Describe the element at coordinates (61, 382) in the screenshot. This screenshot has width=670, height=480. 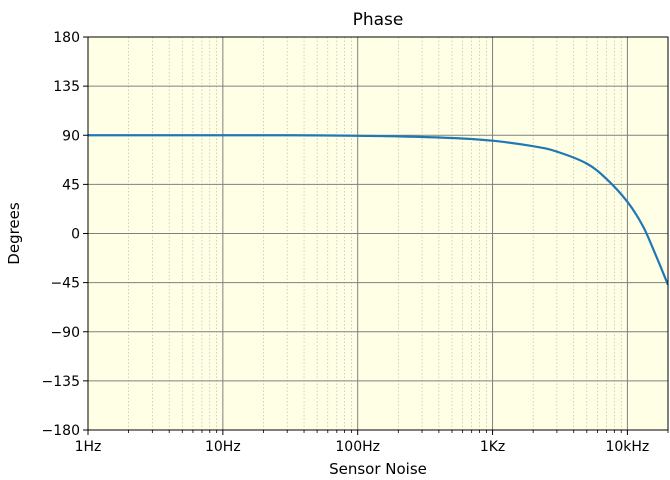
I see `y-tick-label: −135` at that location.